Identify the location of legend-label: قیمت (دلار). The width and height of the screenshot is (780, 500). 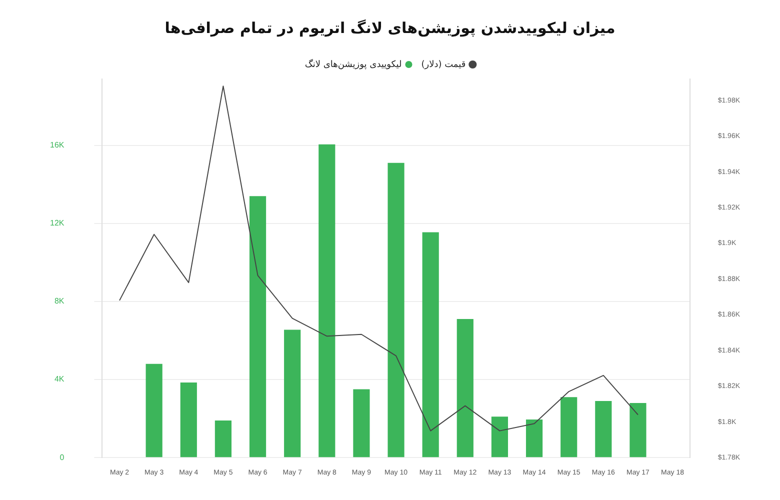
(443, 65).